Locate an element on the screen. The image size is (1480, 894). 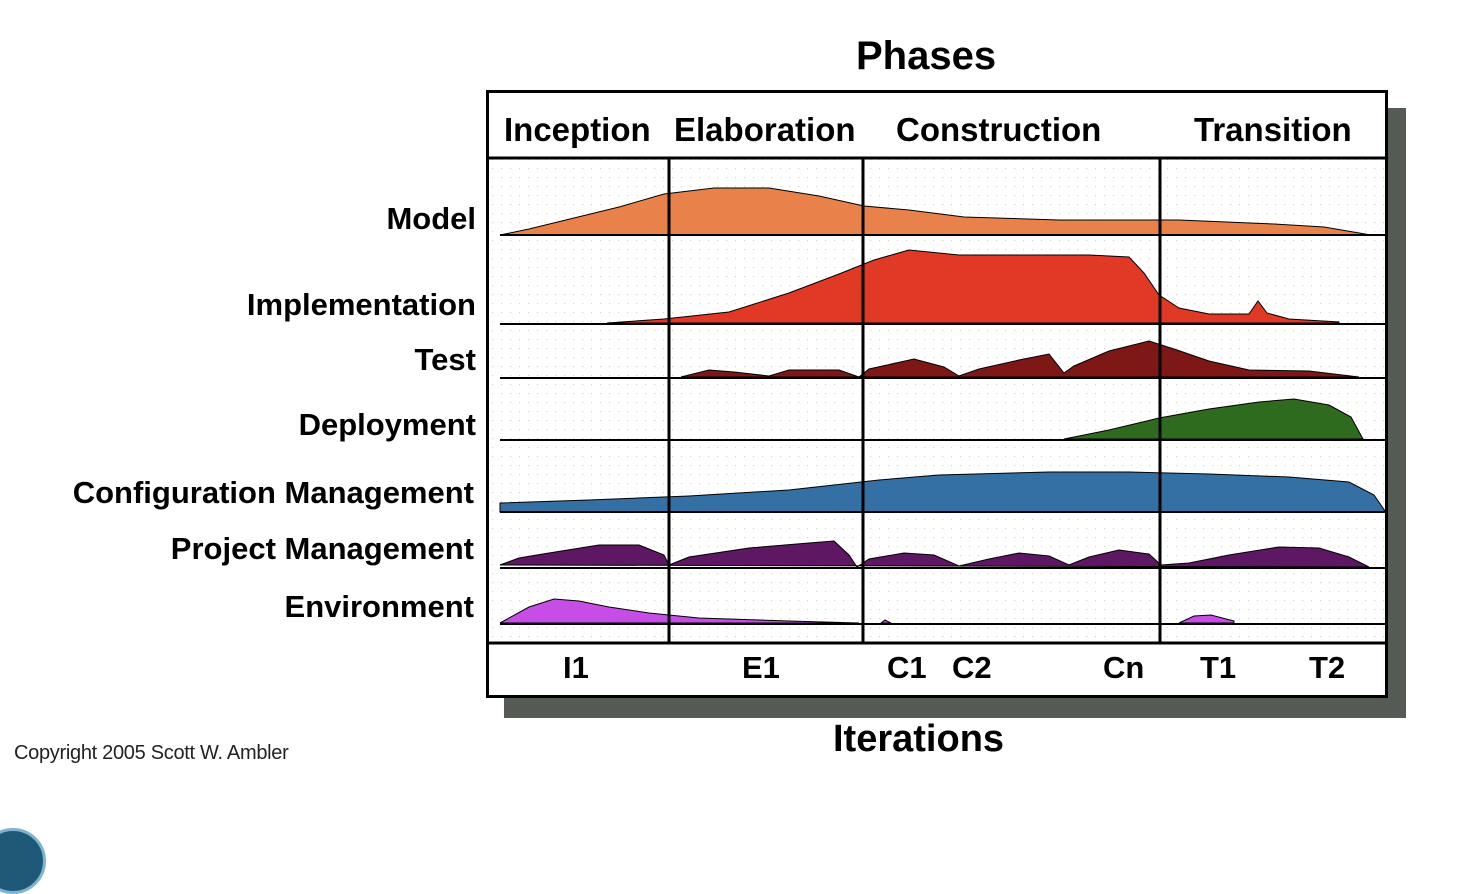
discipline-label-deployment: Deployment is located at coordinates (387, 424).